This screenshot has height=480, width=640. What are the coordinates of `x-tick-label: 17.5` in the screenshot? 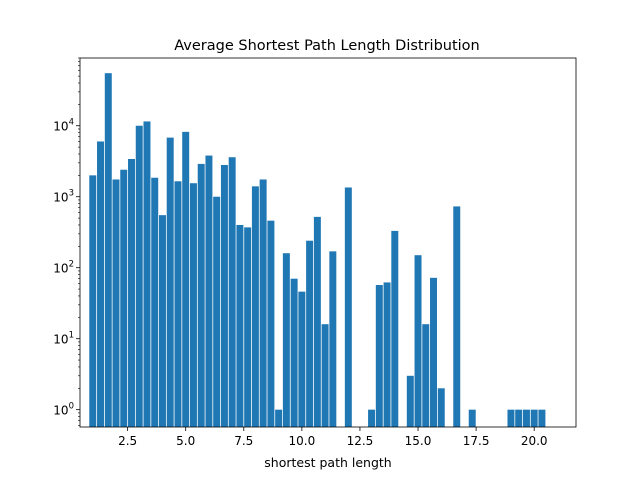 It's located at (476, 441).